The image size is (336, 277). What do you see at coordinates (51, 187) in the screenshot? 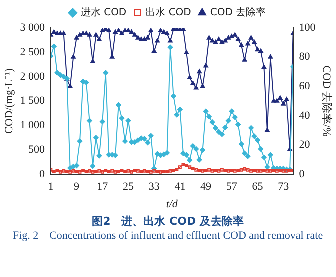
I see `x-tick-label: 1` at bounding box center [51, 187].